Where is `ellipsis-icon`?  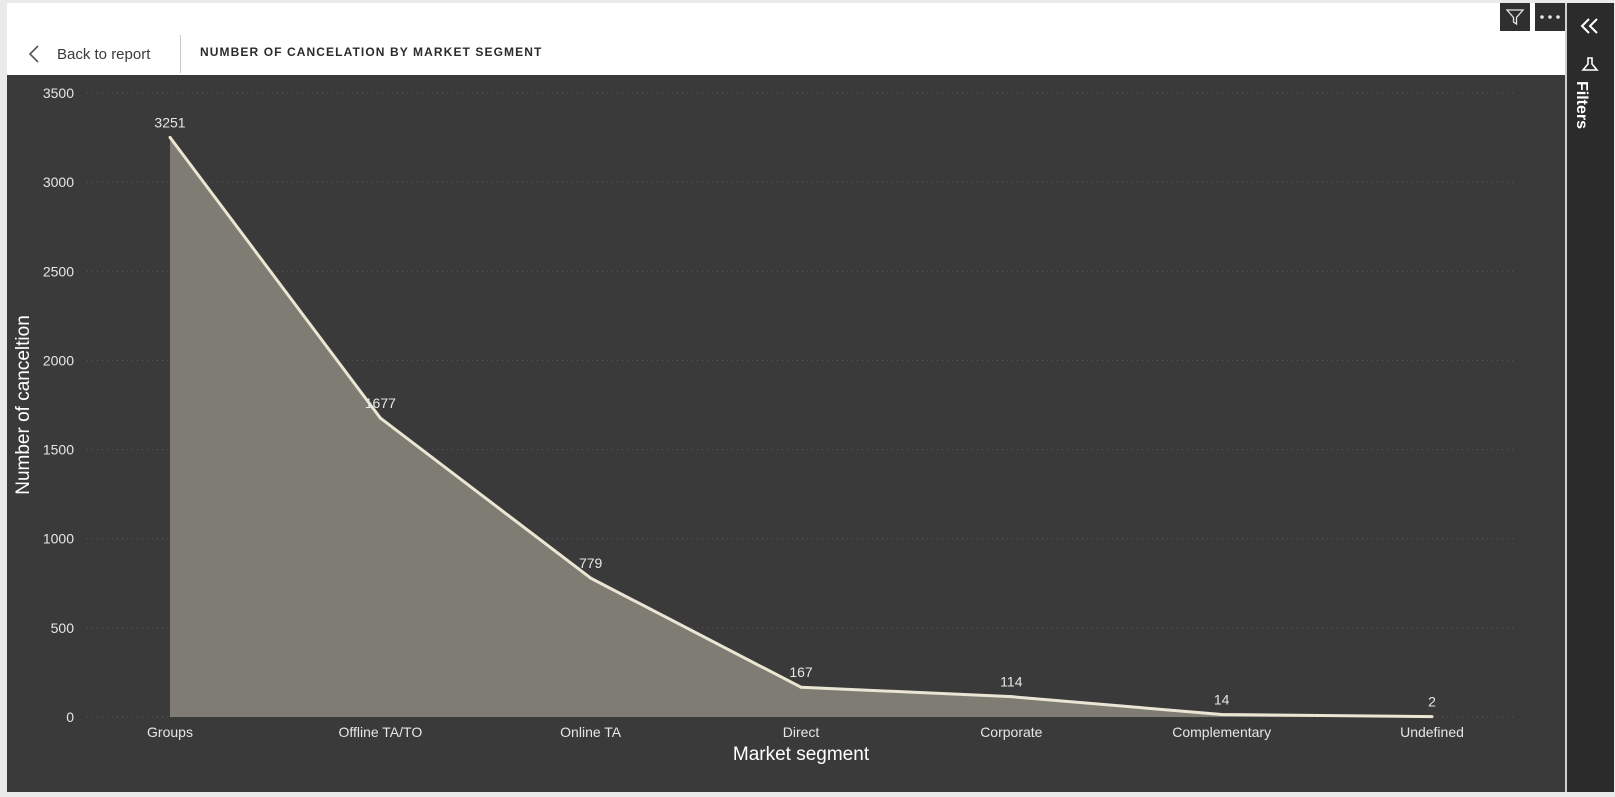 ellipsis-icon is located at coordinates (1550, 17).